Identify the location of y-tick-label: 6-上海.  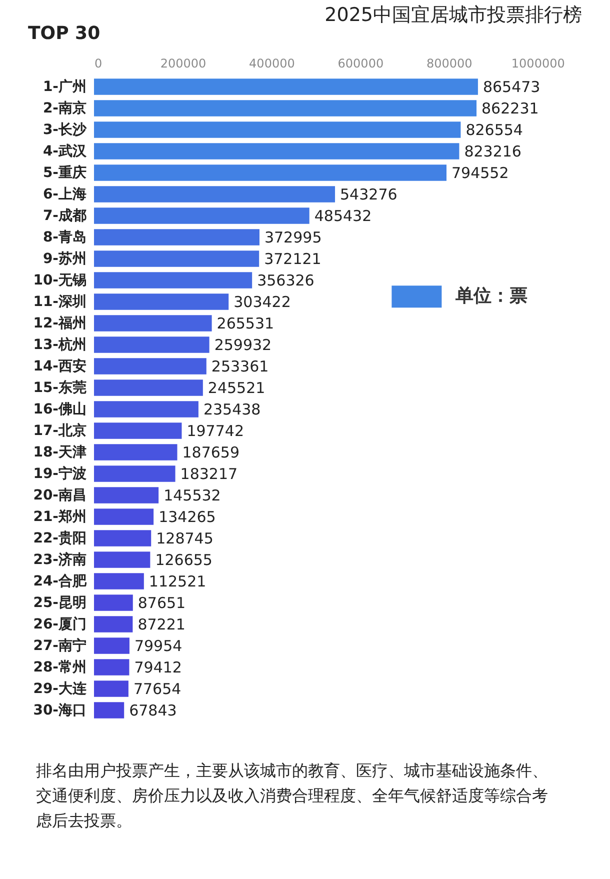
(64, 194).